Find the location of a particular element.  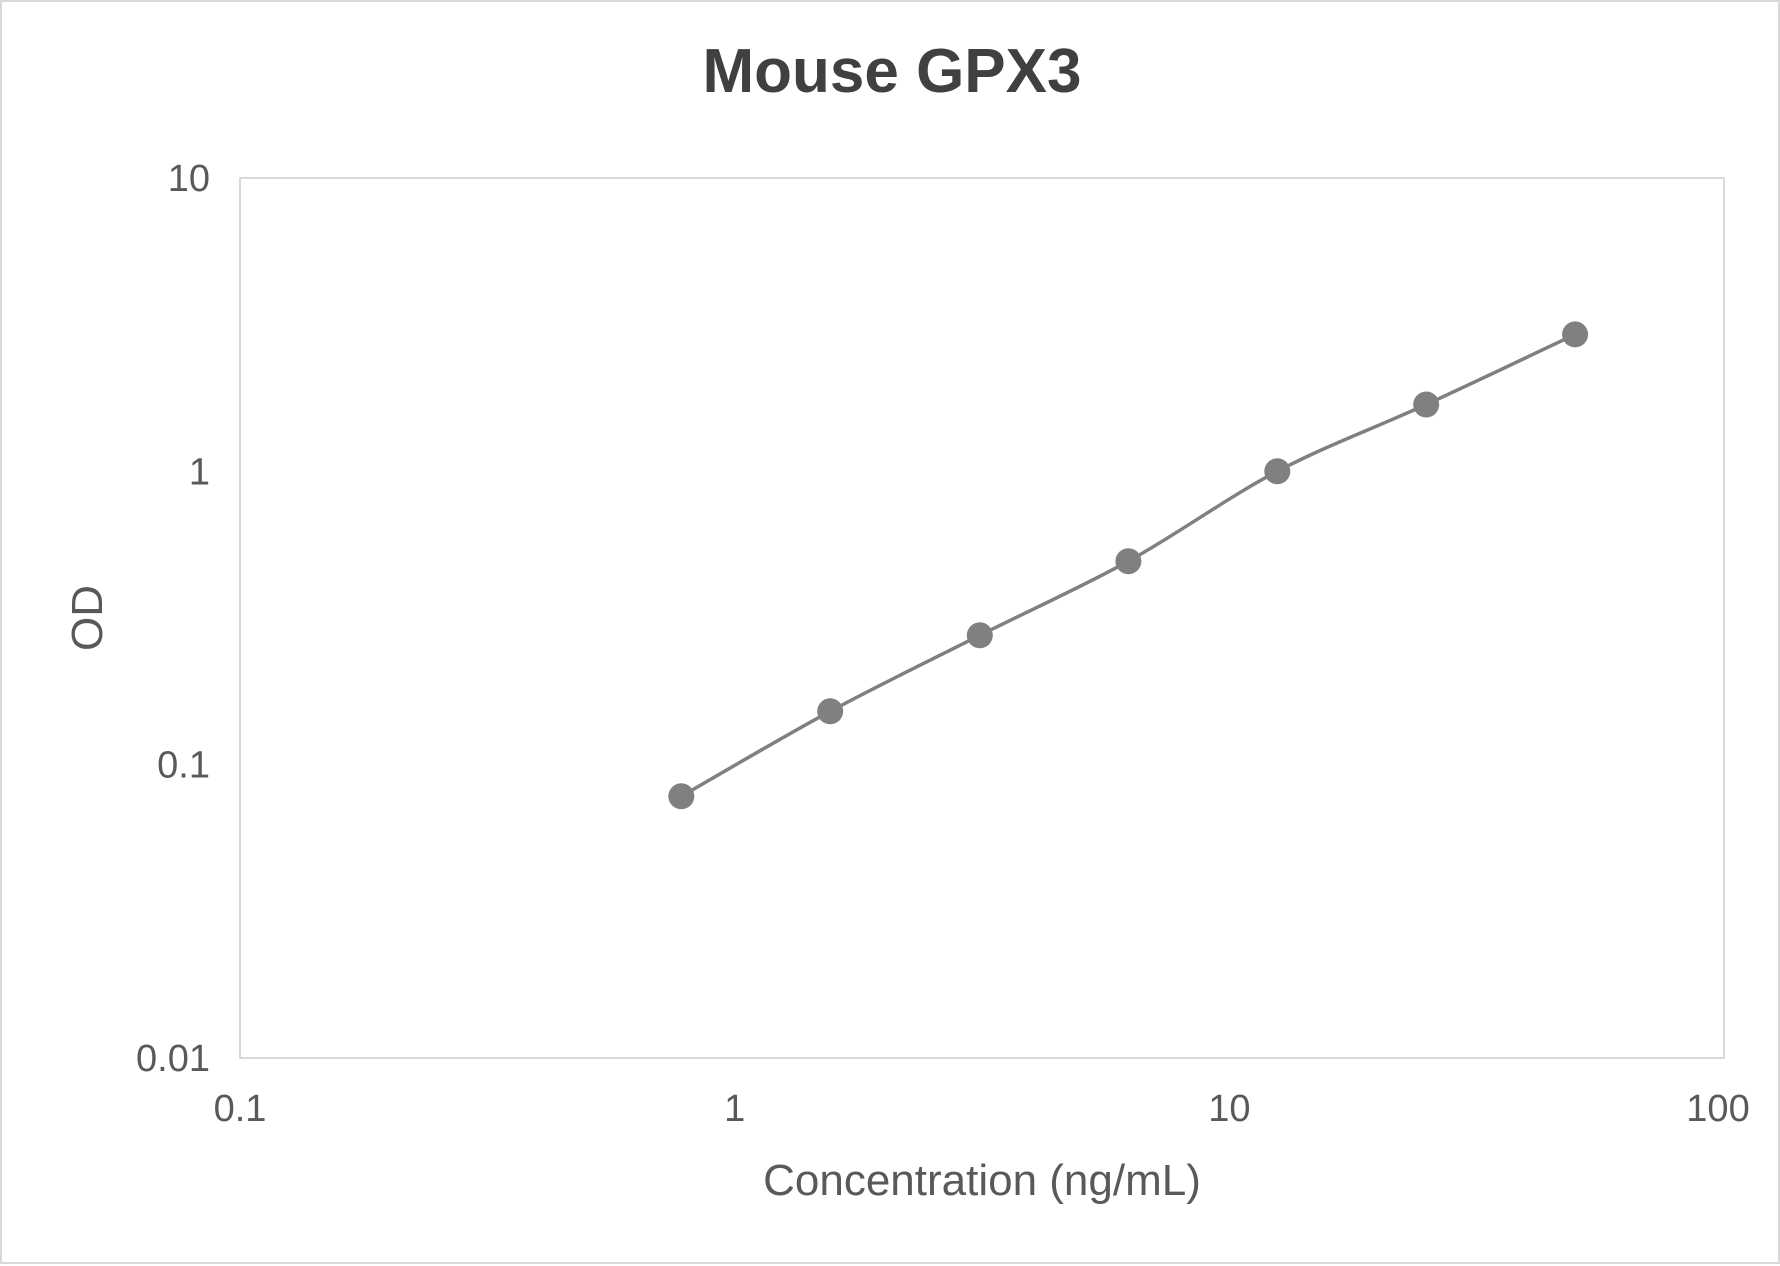

x-axis-title: Concentration (ng/mL) is located at coordinates (982, 1180).